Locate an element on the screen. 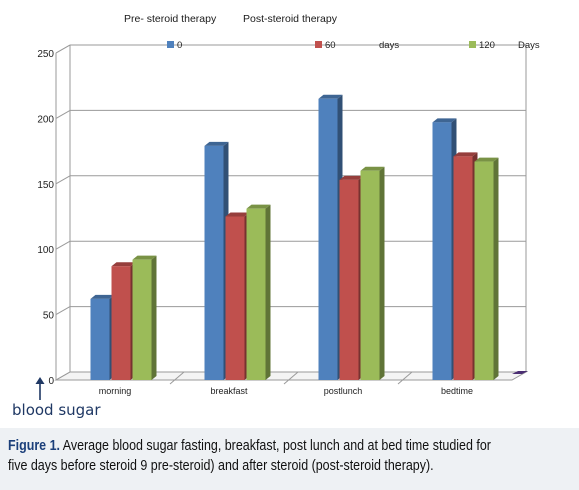  legend-label: 60 is located at coordinates (330, 45).